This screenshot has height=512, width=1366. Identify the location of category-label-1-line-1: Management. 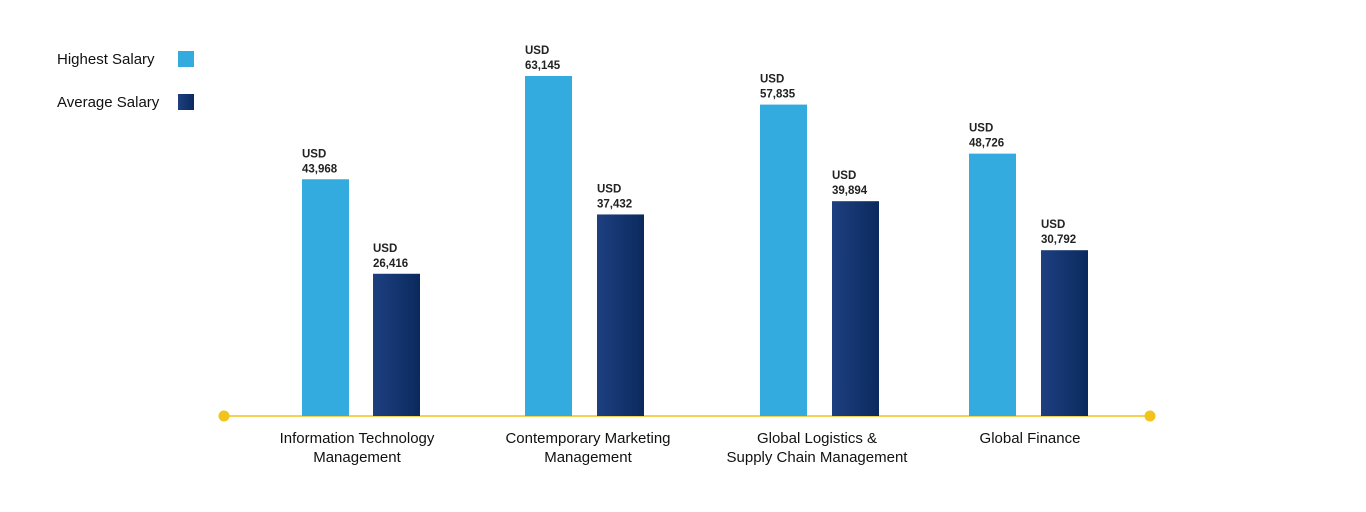
(588, 457).